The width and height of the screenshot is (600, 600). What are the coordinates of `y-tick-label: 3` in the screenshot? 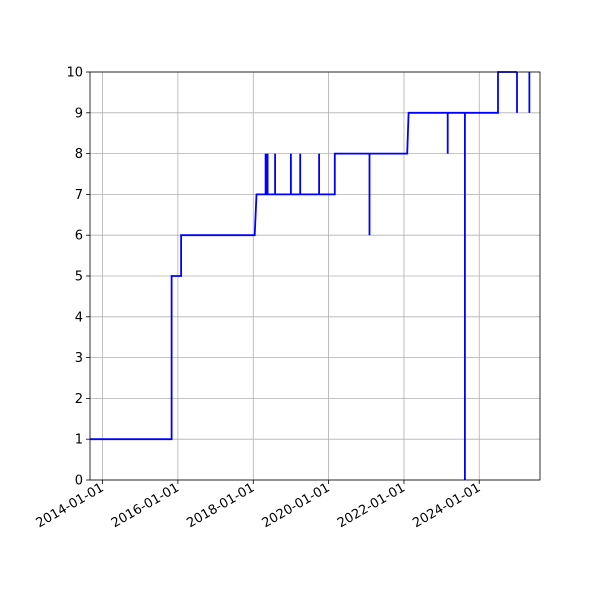 It's located at (79, 358).